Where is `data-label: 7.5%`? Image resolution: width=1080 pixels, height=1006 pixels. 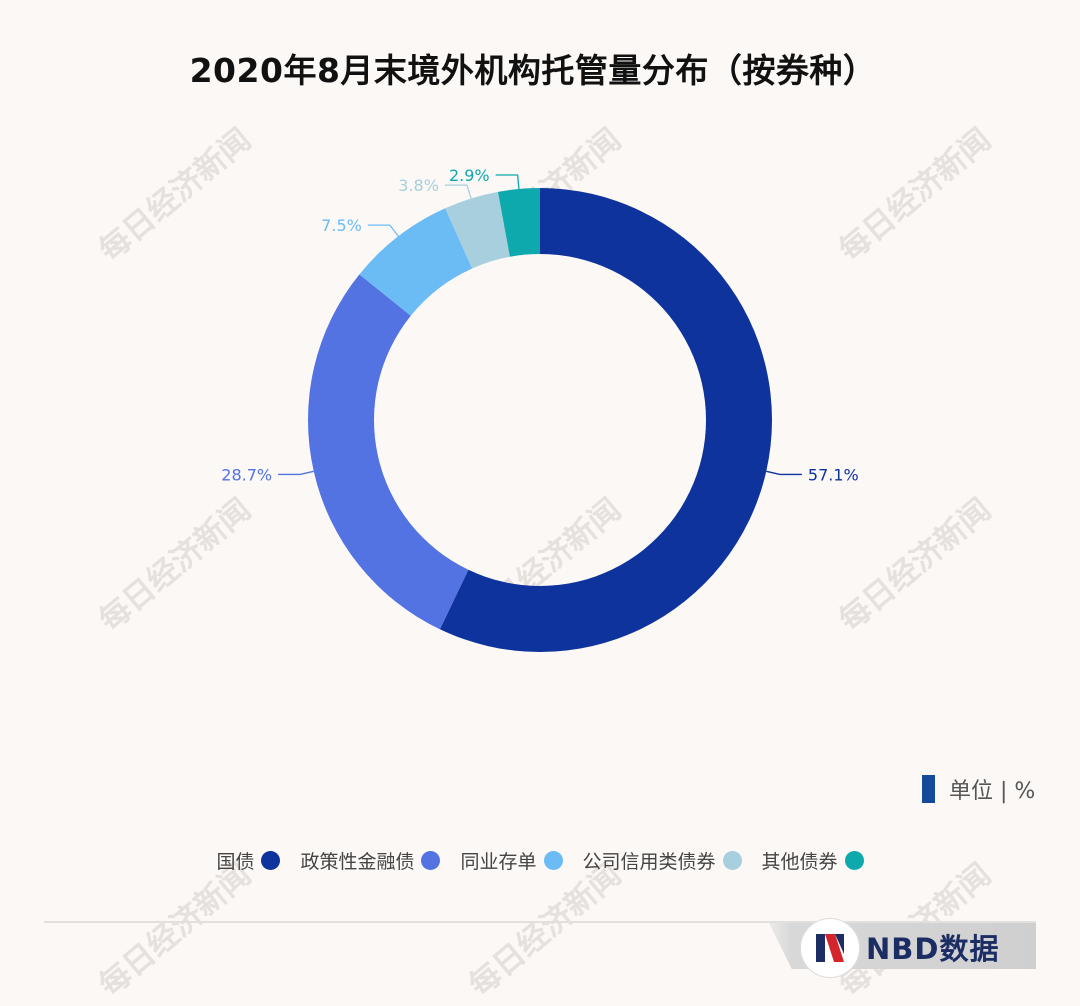 data-label: 7.5% is located at coordinates (341, 225).